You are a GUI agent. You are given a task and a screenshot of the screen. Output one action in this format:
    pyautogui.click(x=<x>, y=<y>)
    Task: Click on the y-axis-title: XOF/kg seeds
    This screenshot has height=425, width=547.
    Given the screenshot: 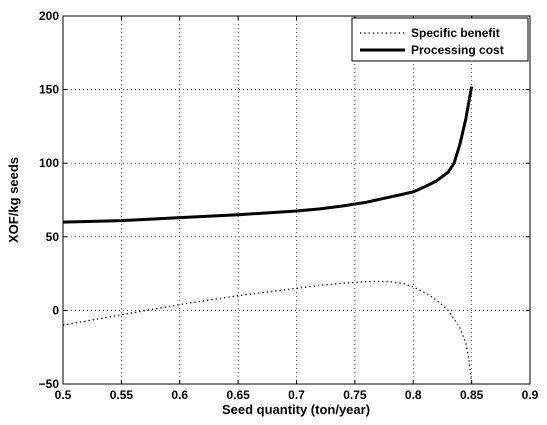 What is the action you would take?
    pyautogui.click(x=13, y=200)
    